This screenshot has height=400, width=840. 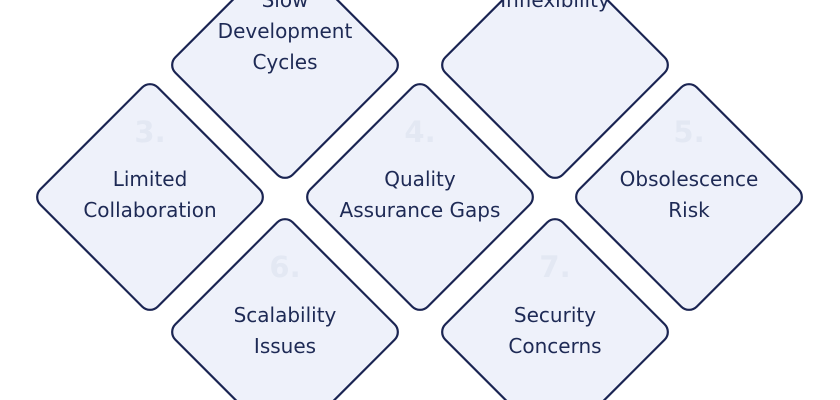 What do you see at coordinates (285, 331) in the screenshot?
I see `item-label: Scalability Issues` at bounding box center [285, 331].